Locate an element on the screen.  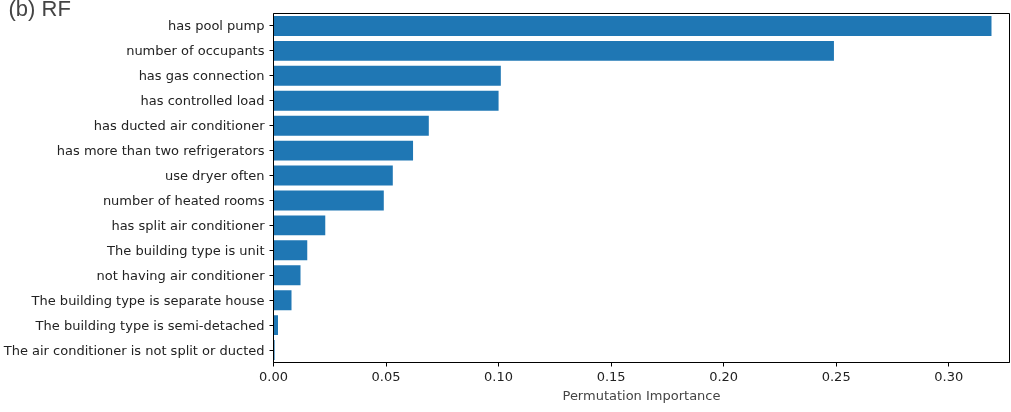
y-tick-label: The building type is unit is located at coordinates (185, 250).